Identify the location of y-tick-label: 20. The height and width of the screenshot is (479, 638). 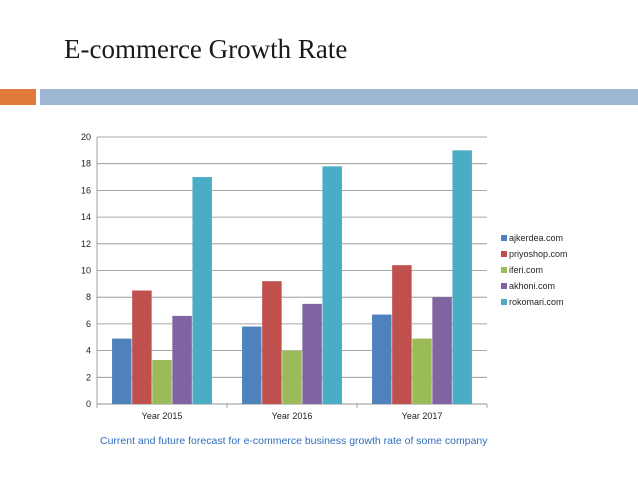
(86, 137).